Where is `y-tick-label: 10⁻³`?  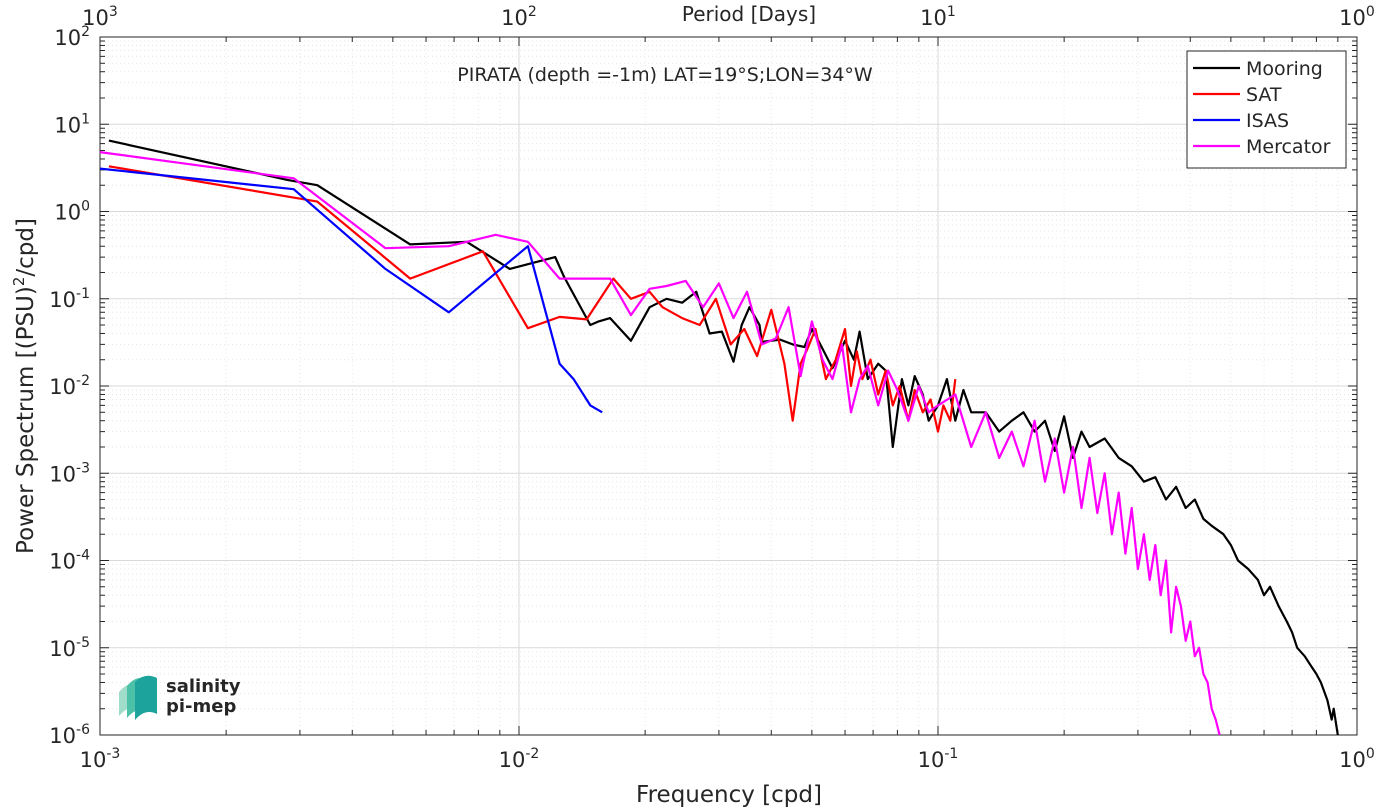
y-tick-label: 10⁻³ is located at coordinates (69, 473).